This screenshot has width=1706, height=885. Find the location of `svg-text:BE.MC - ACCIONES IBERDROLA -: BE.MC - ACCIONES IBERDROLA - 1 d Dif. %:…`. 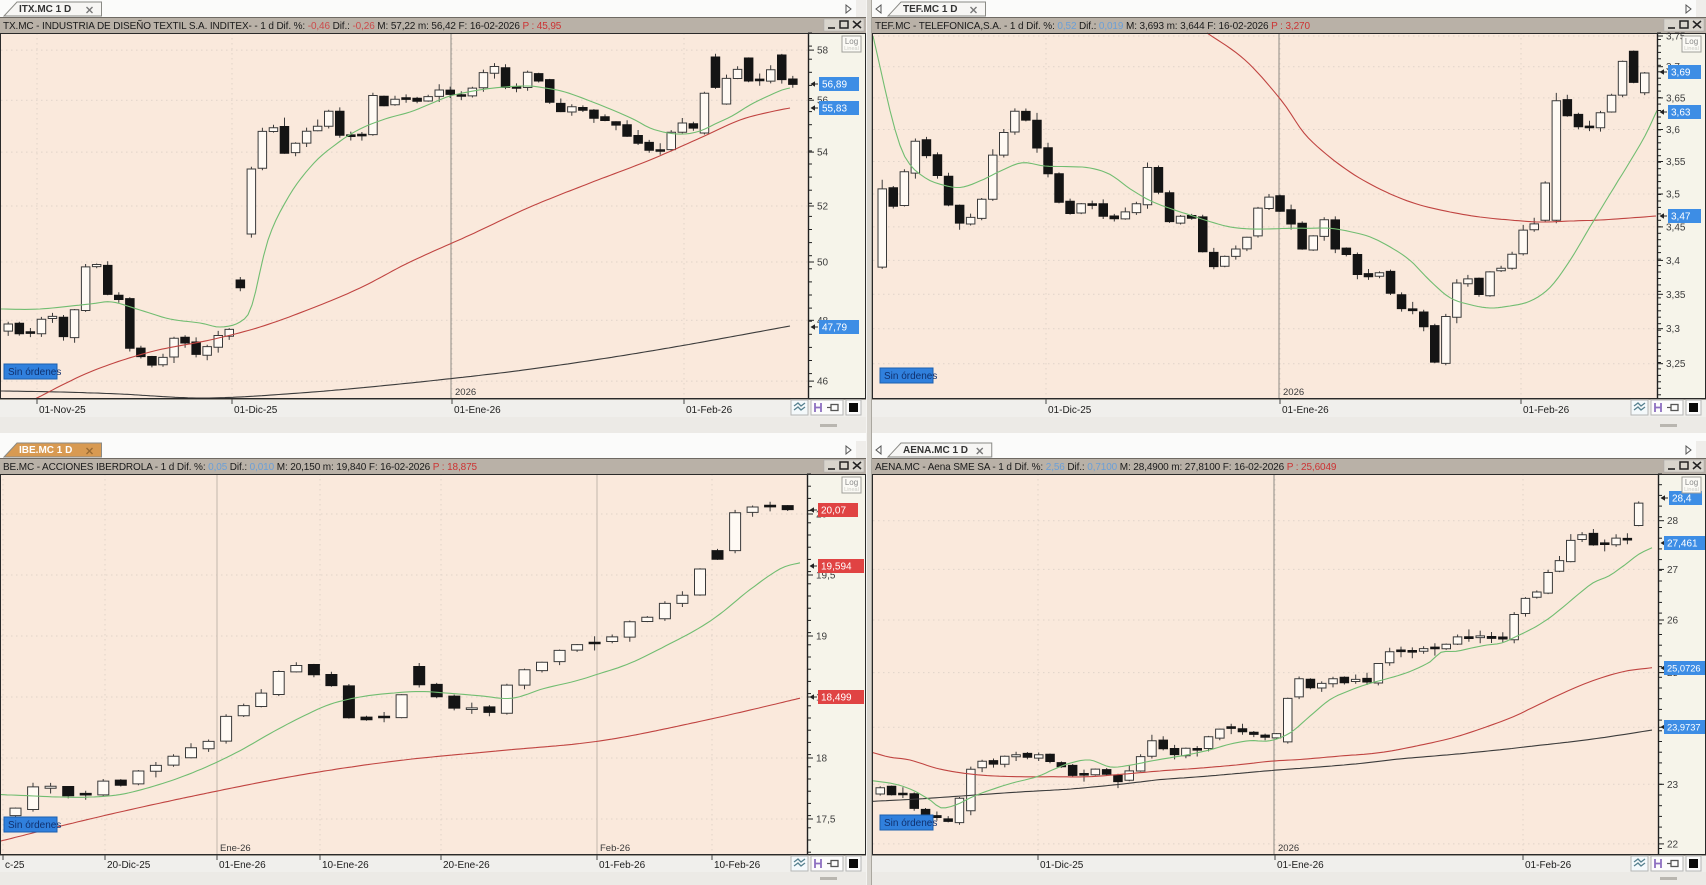

svg-text:BE.MC - ACCIONES IBERDROLA -: BE.MC - ACCIONES IBERDROLA - 1 d Dif. %:… is located at coordinates (240, 467).